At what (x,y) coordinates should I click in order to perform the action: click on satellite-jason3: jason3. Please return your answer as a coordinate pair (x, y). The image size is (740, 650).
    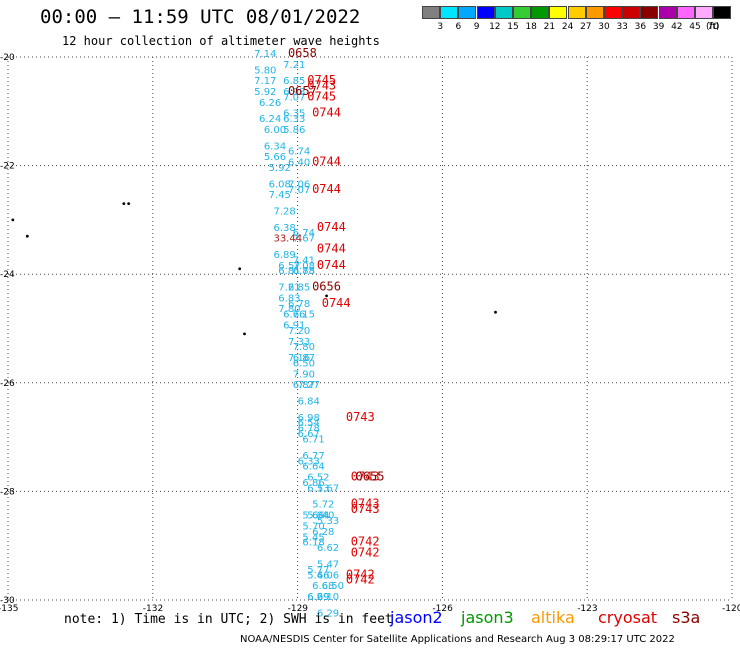
    Looking at the image, I should click on (487, 617).